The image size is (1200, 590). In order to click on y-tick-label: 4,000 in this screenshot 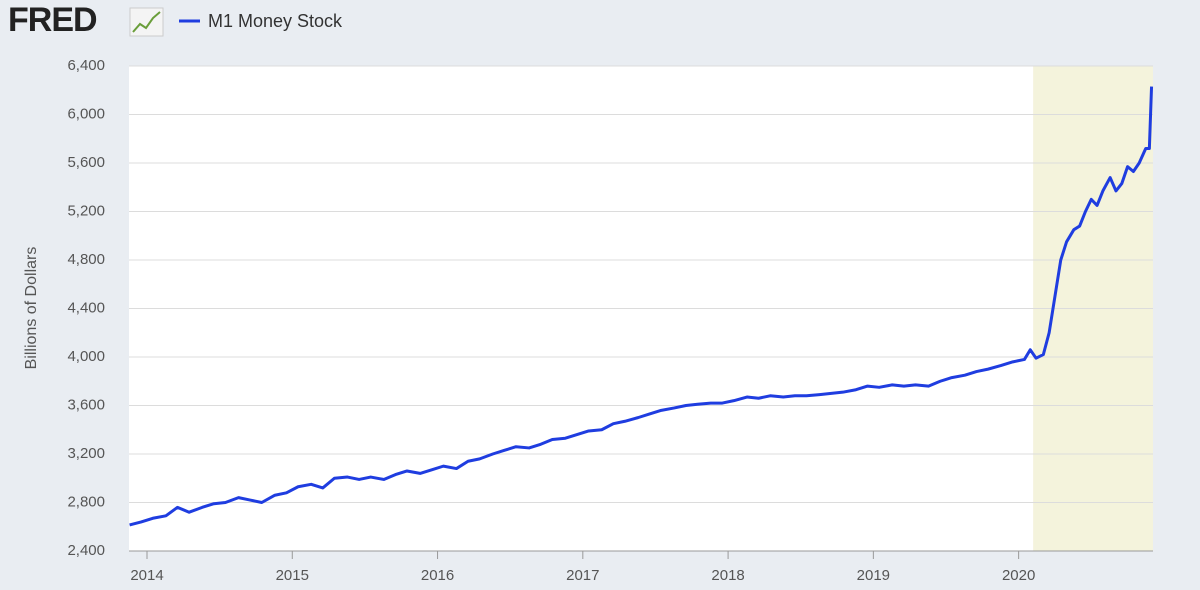, I will do `click(86, 356)`.